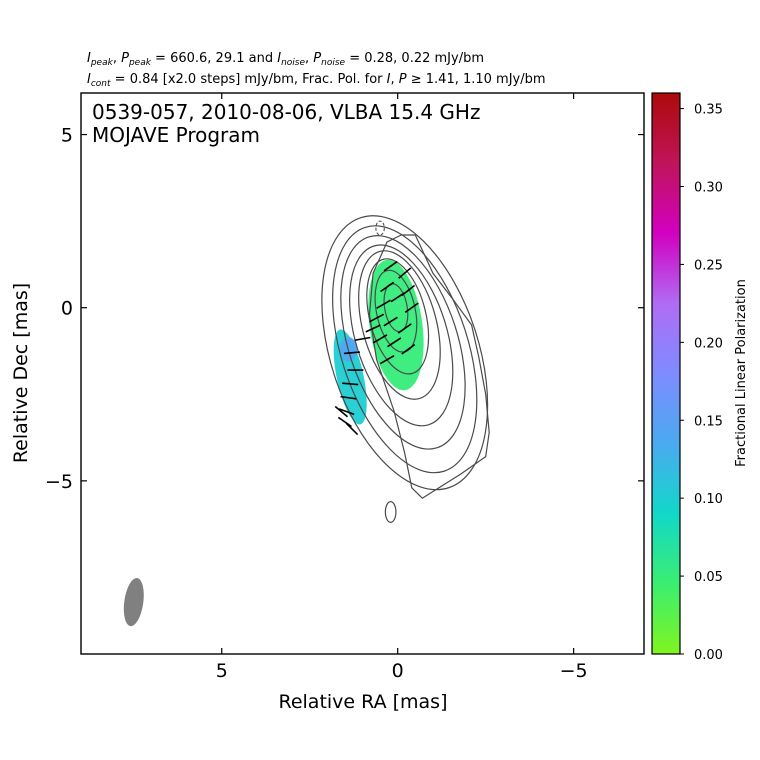  What do you see at coordinates (222, 671) in the screenshot?
I see `x-tick-label: 5` at bounding box center [222, 671].